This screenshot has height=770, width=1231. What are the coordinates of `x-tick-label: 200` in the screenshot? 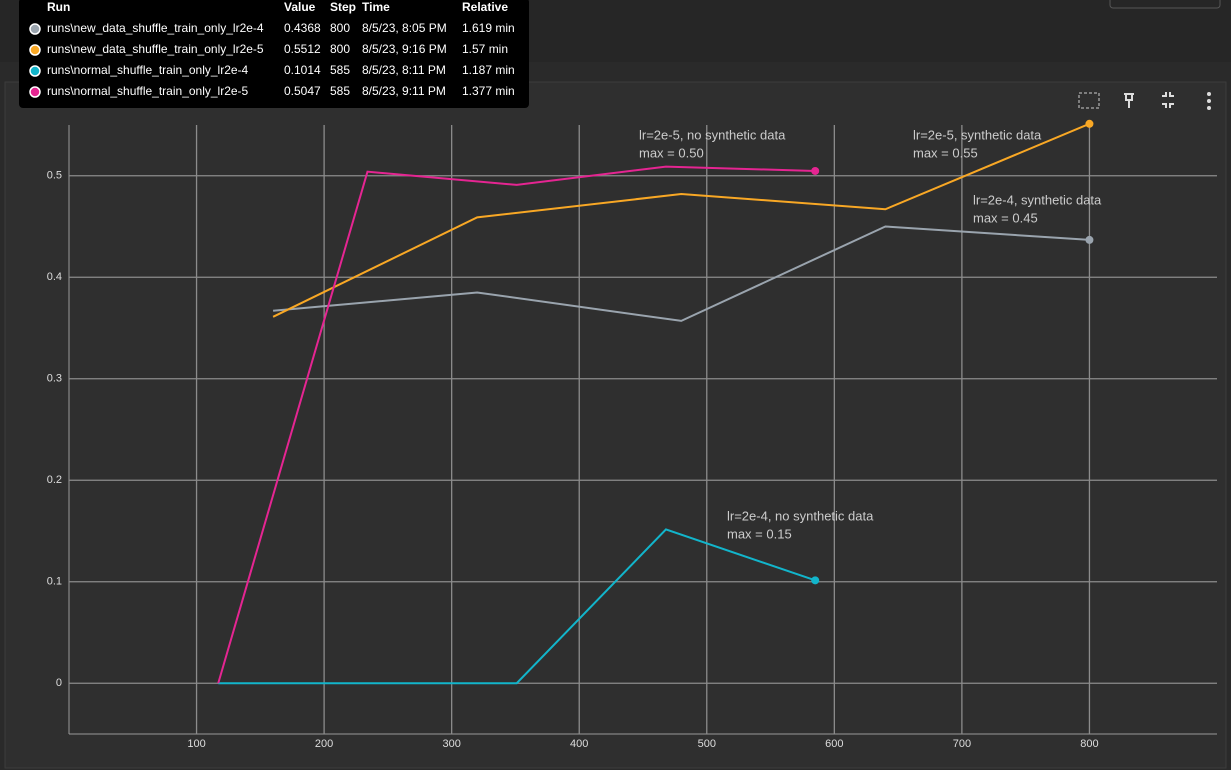 It's located at (324, 744).